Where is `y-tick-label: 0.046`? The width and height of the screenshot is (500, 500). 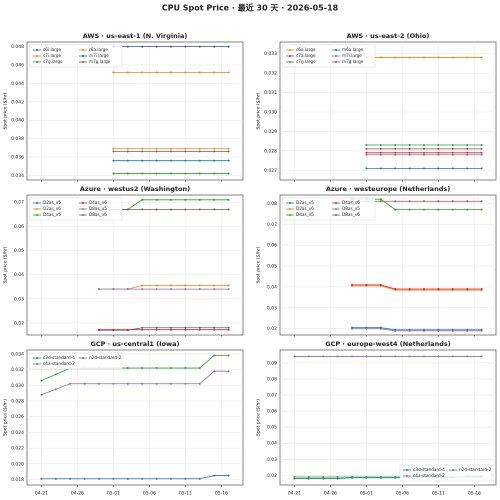
y-tick-label: 0.046 is located at coordinates (17, 66).